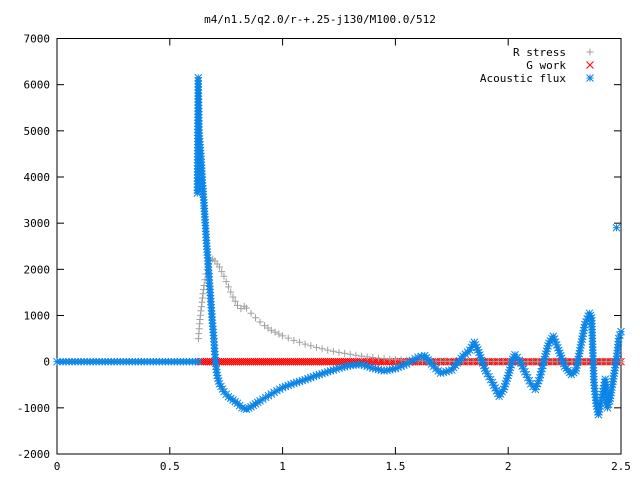  What do you see at coordinates (523, 78) in the screenshot?
I see `legend-label: Acoustic flux` at bounding box center [523, 78].